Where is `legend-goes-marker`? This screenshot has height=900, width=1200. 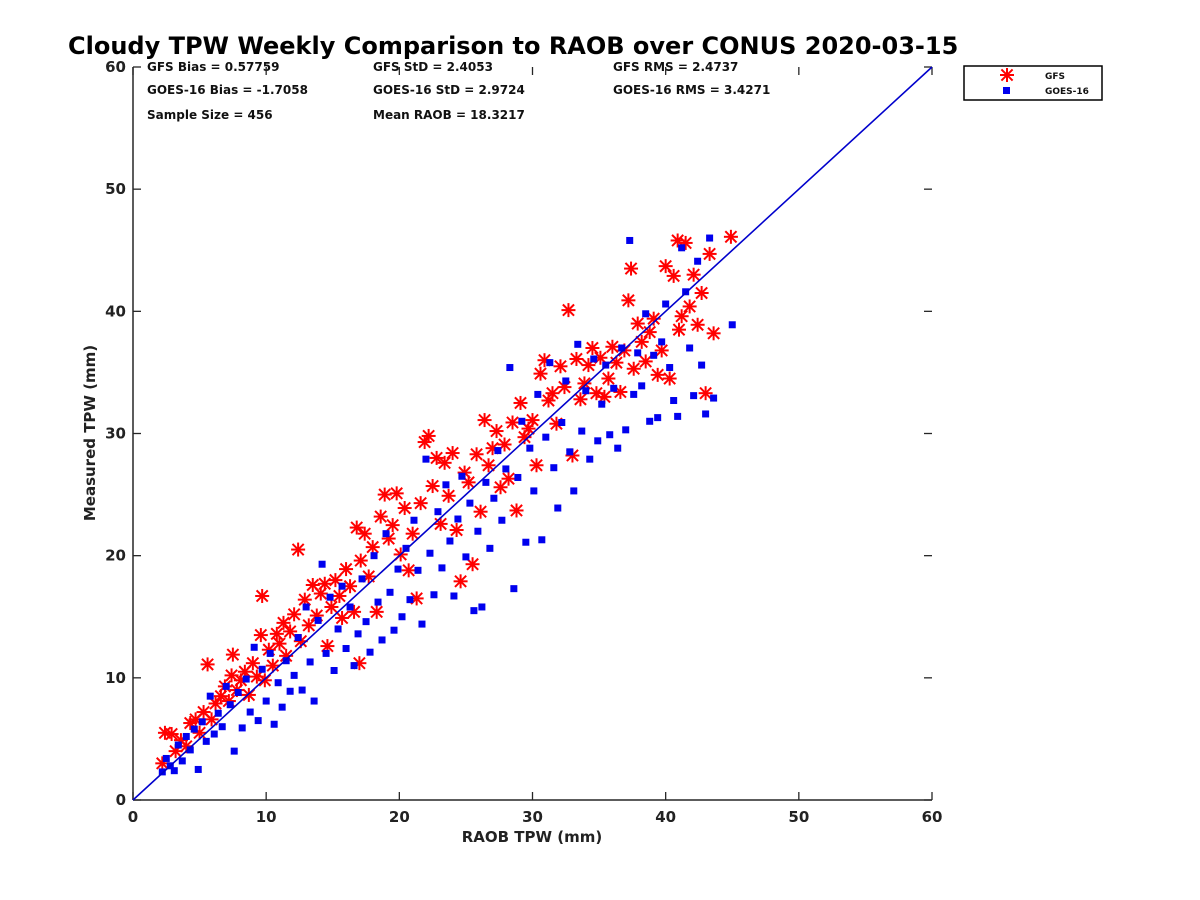 legend-goes-marker is located at coordinates (1006, 90).